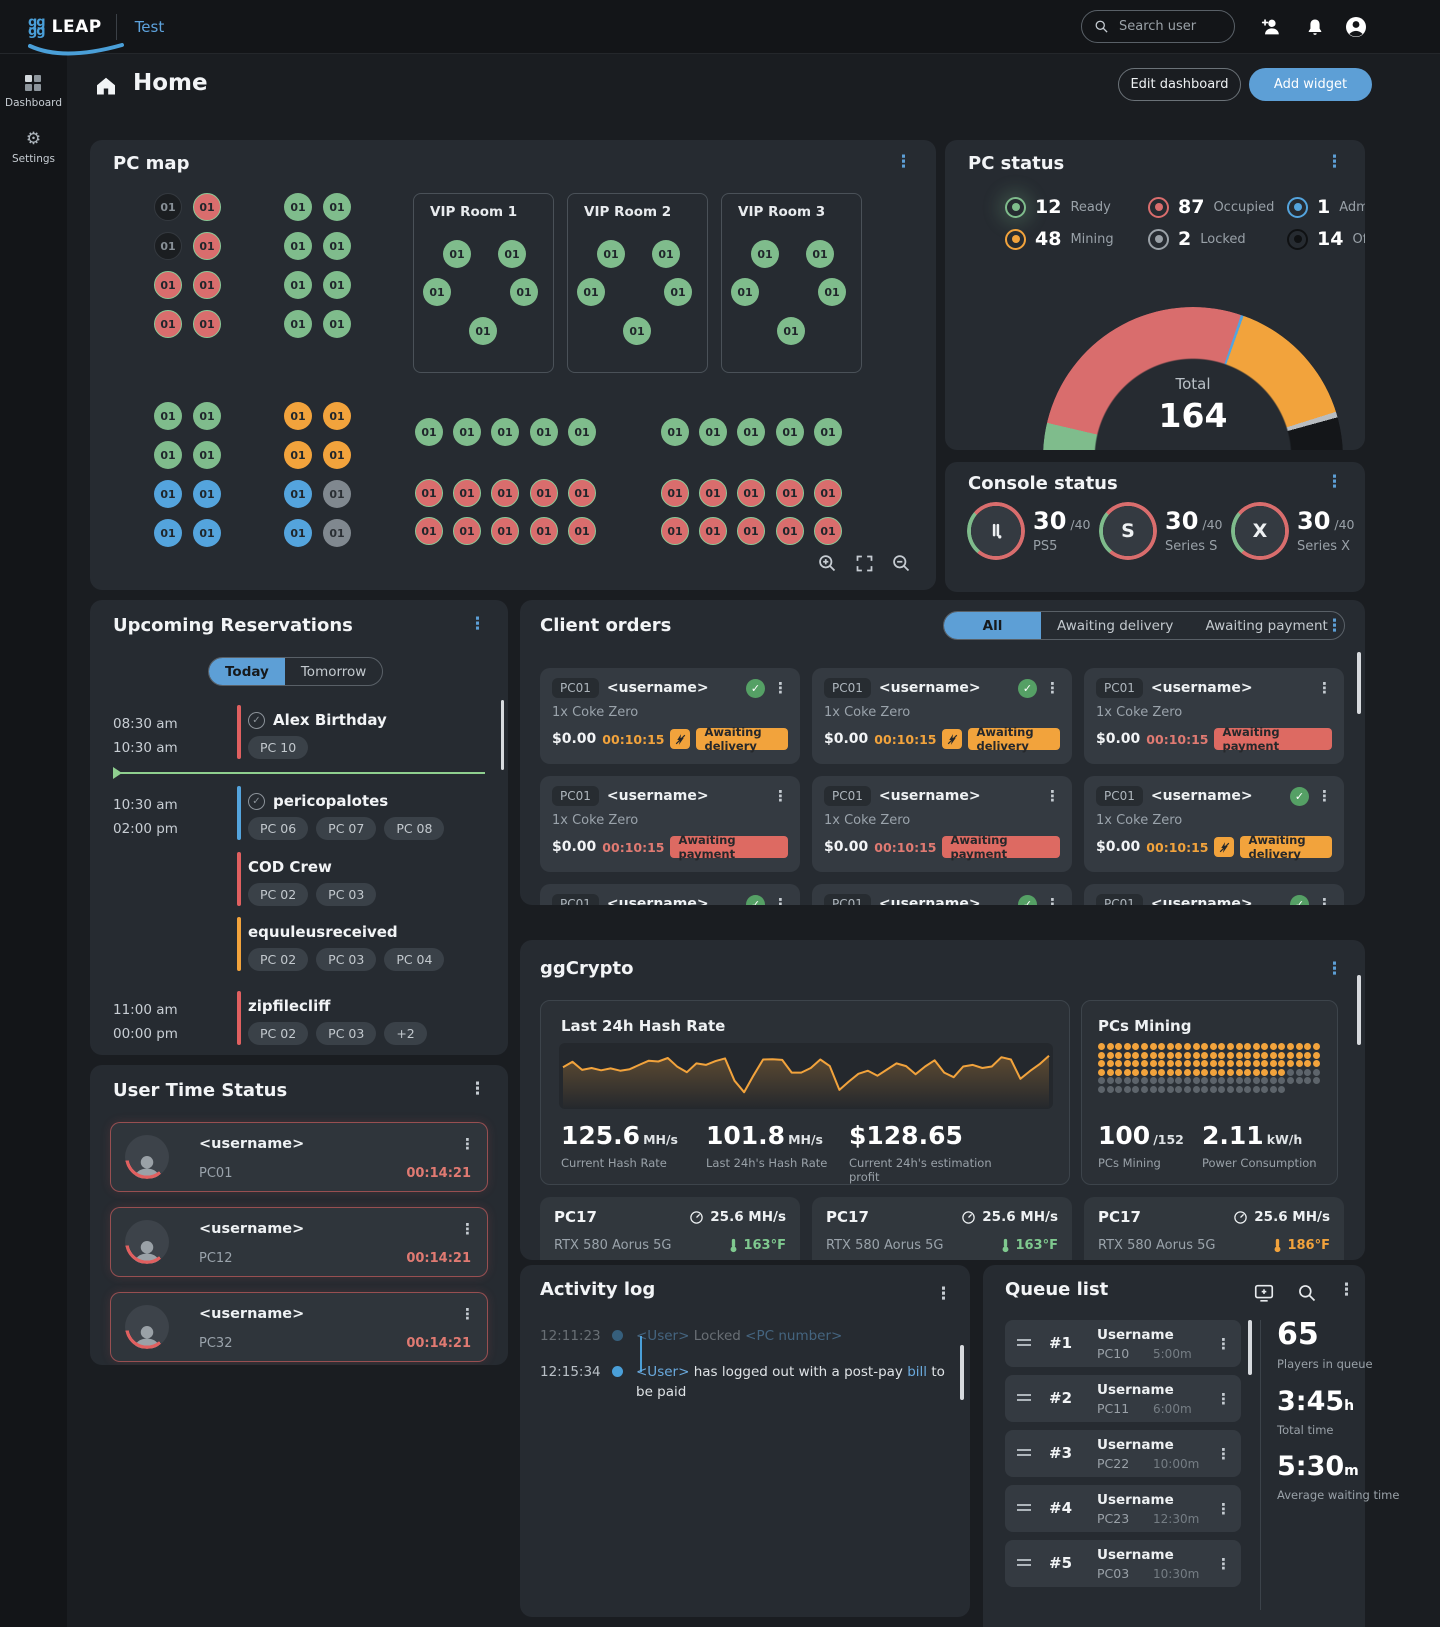 The image size is (1440, 1627). Describe the element at coordinates (1179, 84) in the screenshot. I see `edit-dashboard-button: Edit dashboard` at that location.